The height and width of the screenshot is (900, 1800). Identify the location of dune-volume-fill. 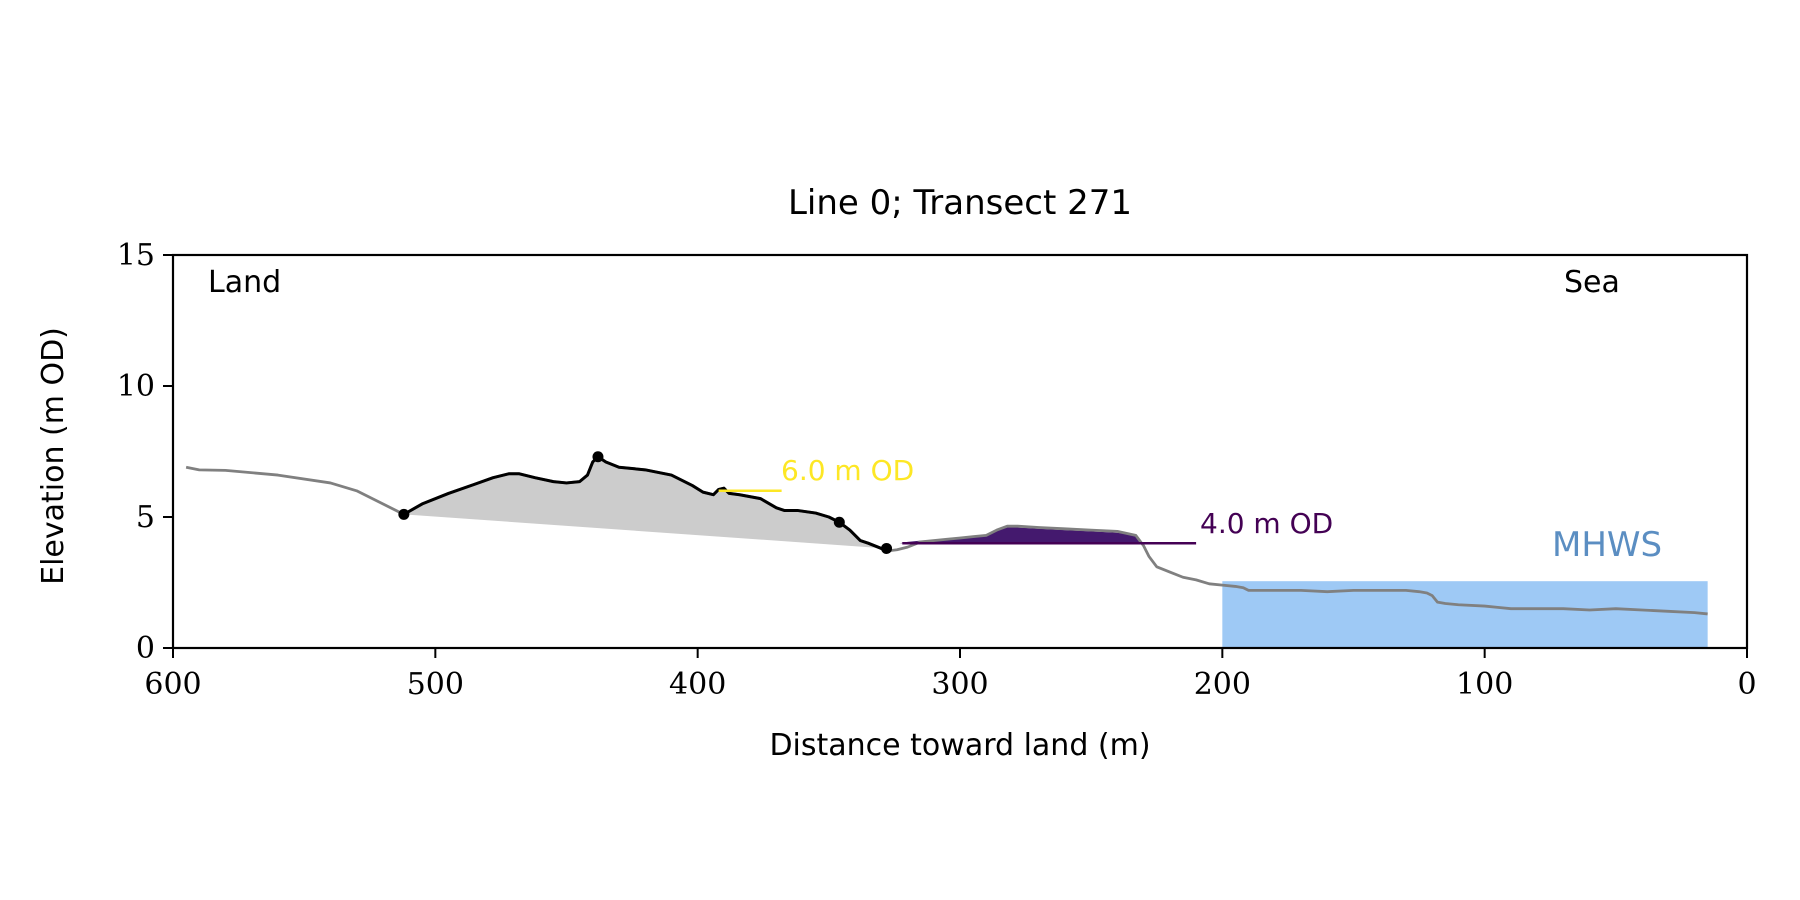
(645, 504).